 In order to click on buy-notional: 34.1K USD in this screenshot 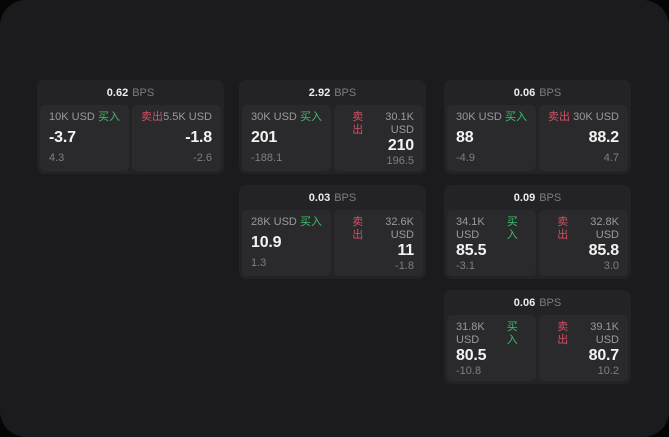, I will do `click(470, 228)`.